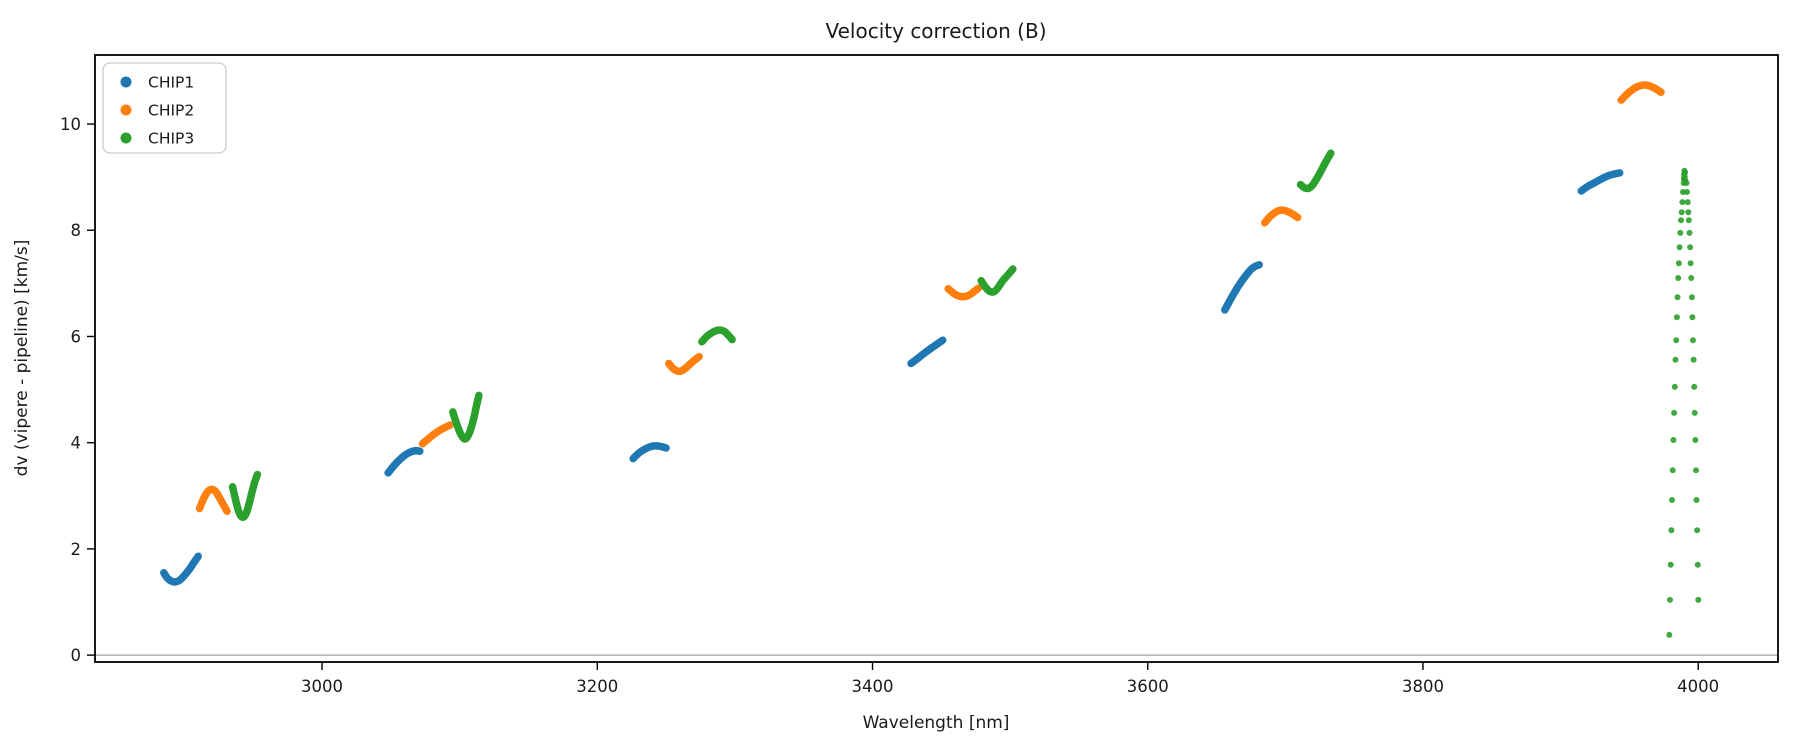 This screenshot has height=750, width=1800. Describe the element at coordinates (171, 111) in the screenshot. I see `legend-label: CHIP2` at that location.